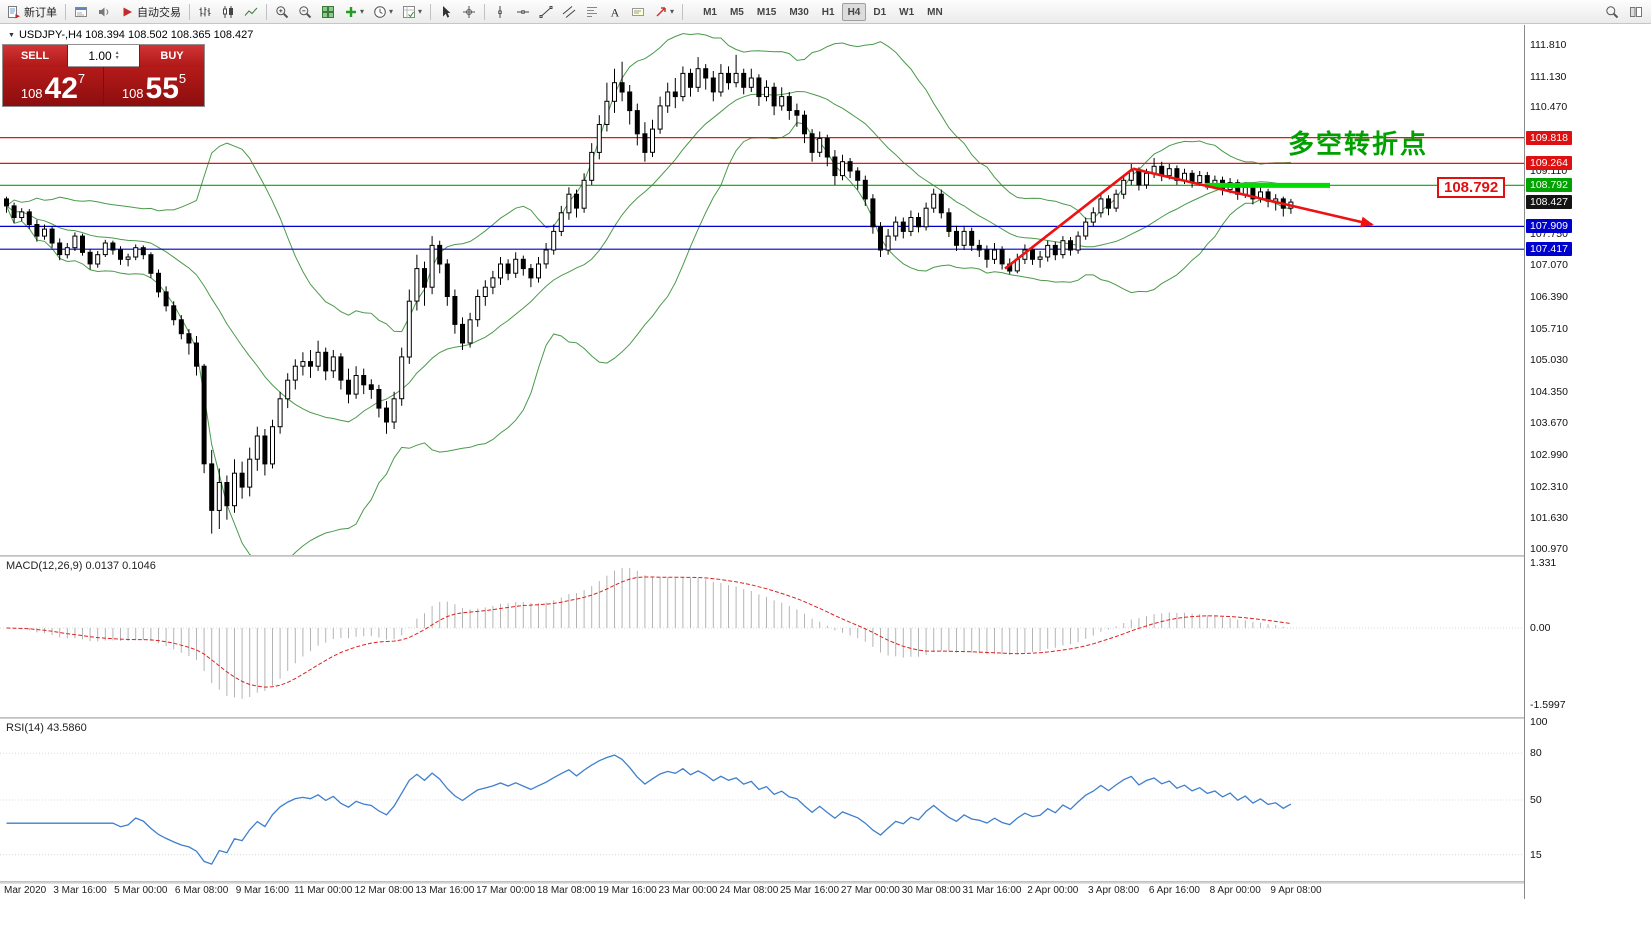 The image size is (1651, 945). I want to click on periods-button: ▾, so click(383, 12).